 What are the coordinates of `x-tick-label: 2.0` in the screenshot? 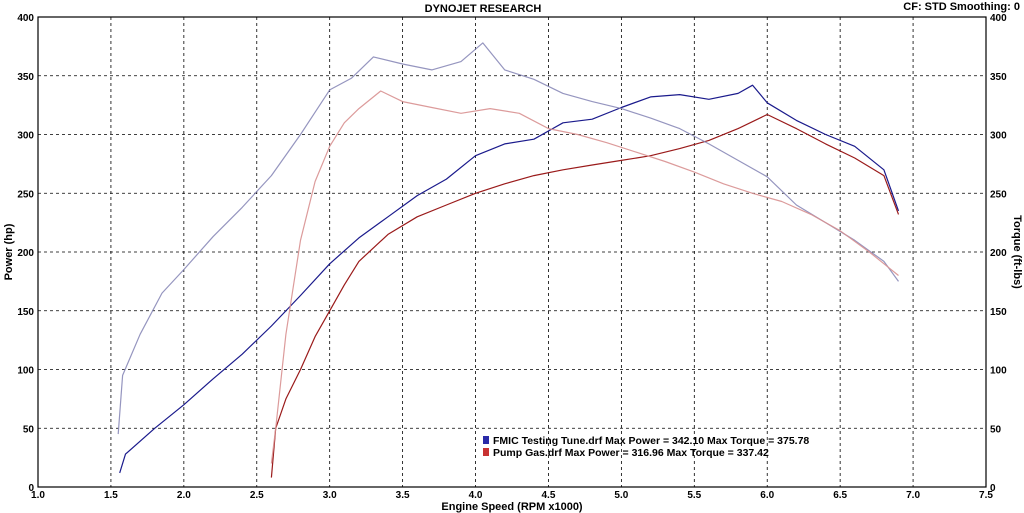 It's located at (184, 495).